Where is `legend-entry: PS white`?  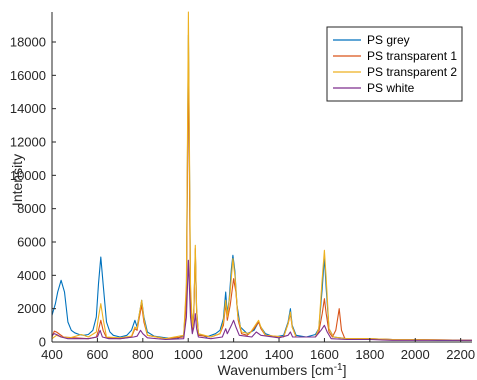
legend-entry: PS white is located at coordinates (391, 88).